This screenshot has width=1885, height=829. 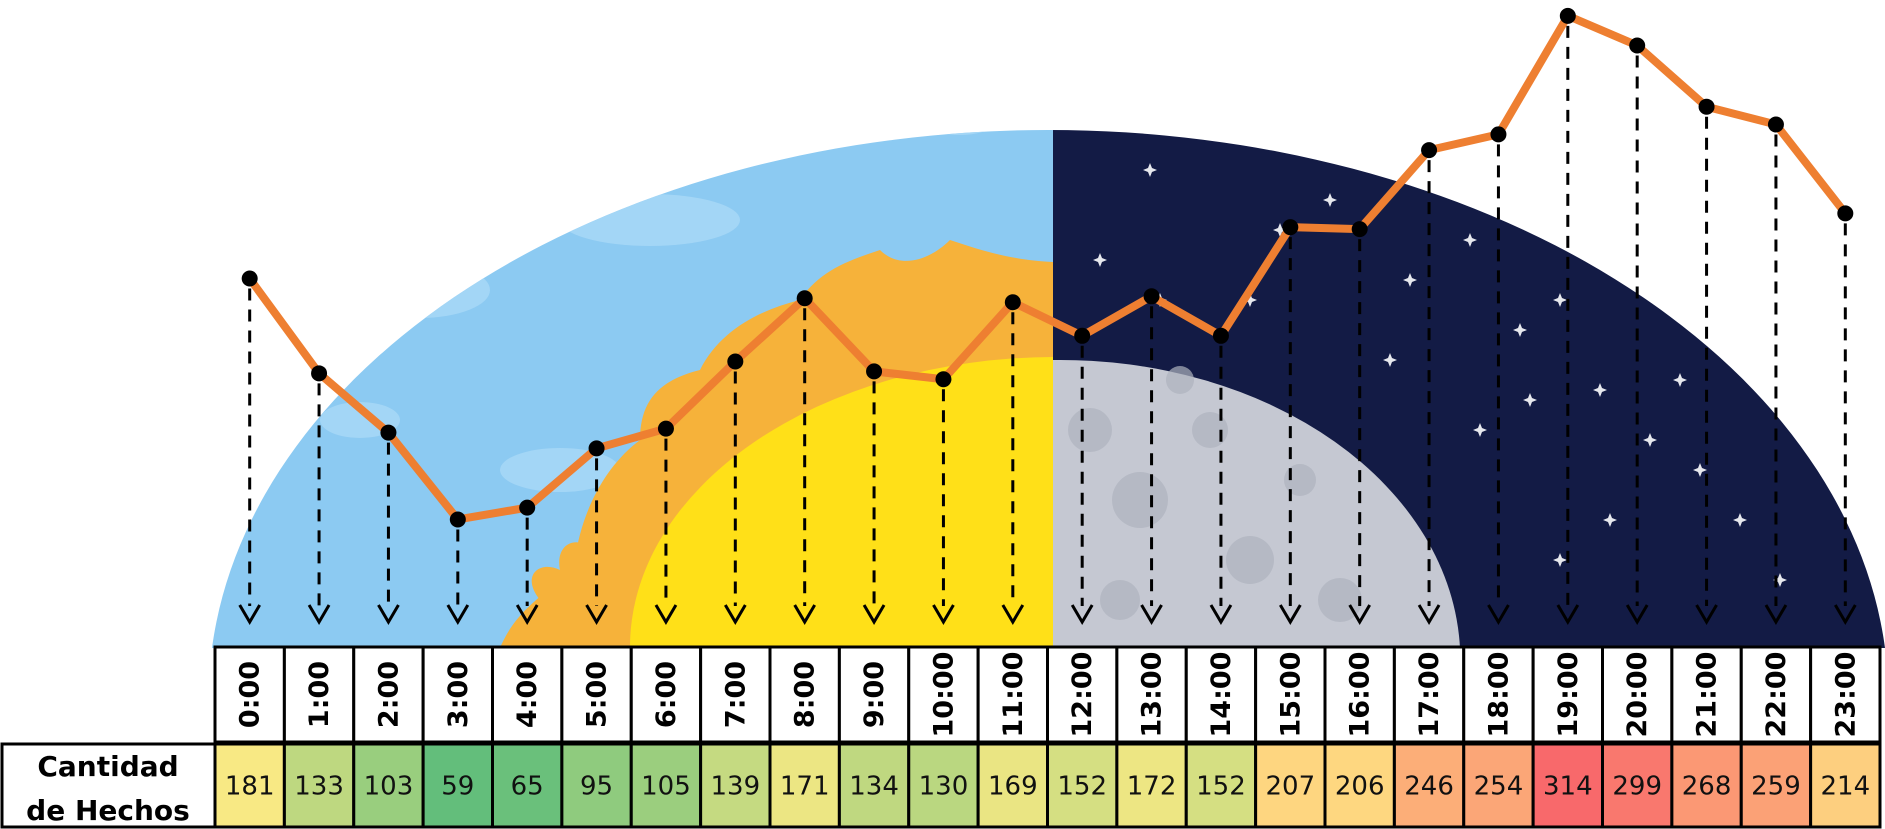 What do you see at coordinates (943, 695) in the screenshot?
I see `hour-label-10:00: 10:00` at bounding box center [943, 695].